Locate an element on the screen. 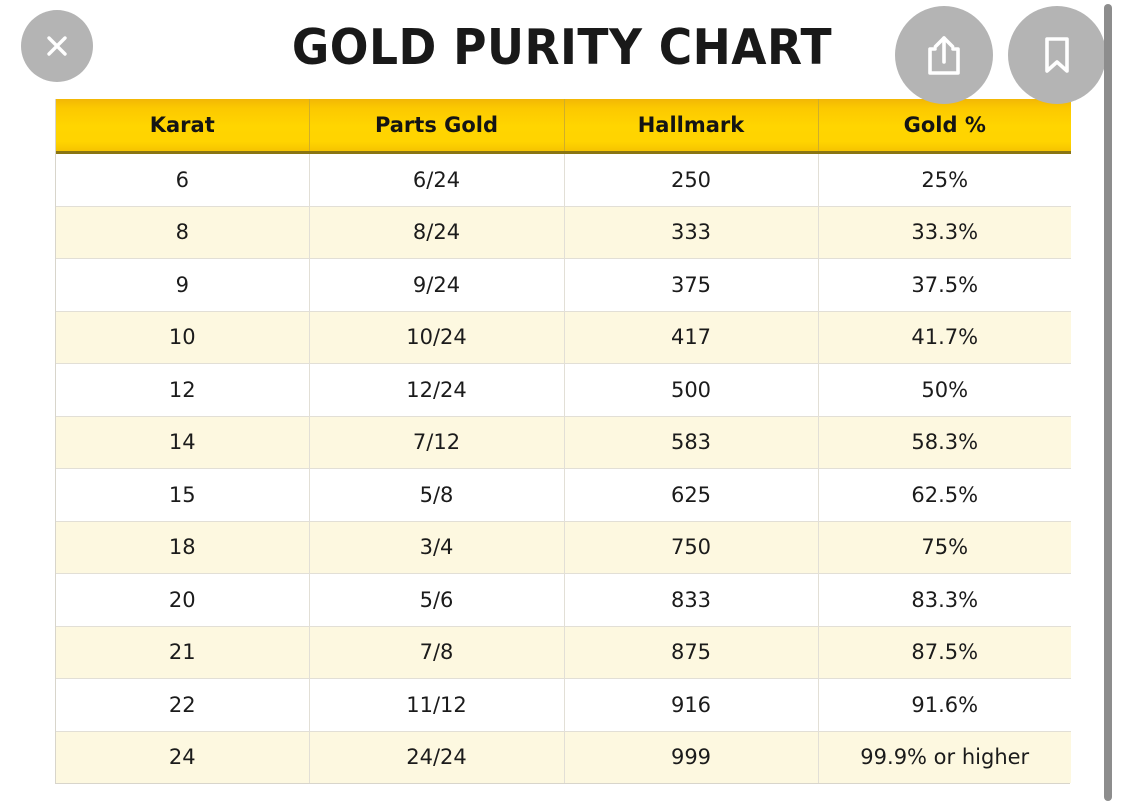  close-icon is located at coordinates (57, 46).